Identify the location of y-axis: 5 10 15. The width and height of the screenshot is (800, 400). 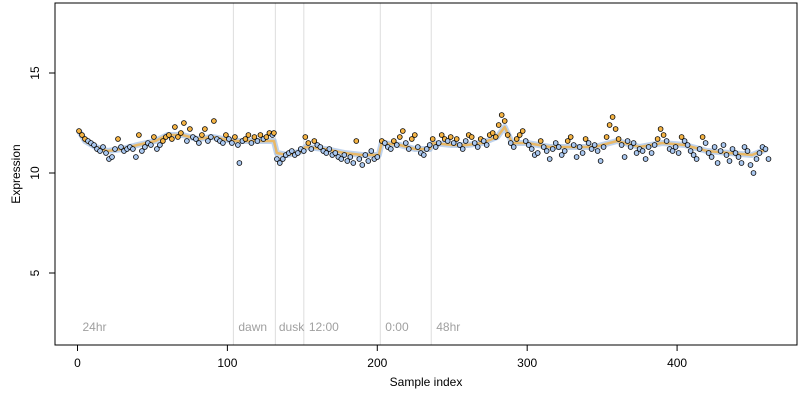
(42, 171).